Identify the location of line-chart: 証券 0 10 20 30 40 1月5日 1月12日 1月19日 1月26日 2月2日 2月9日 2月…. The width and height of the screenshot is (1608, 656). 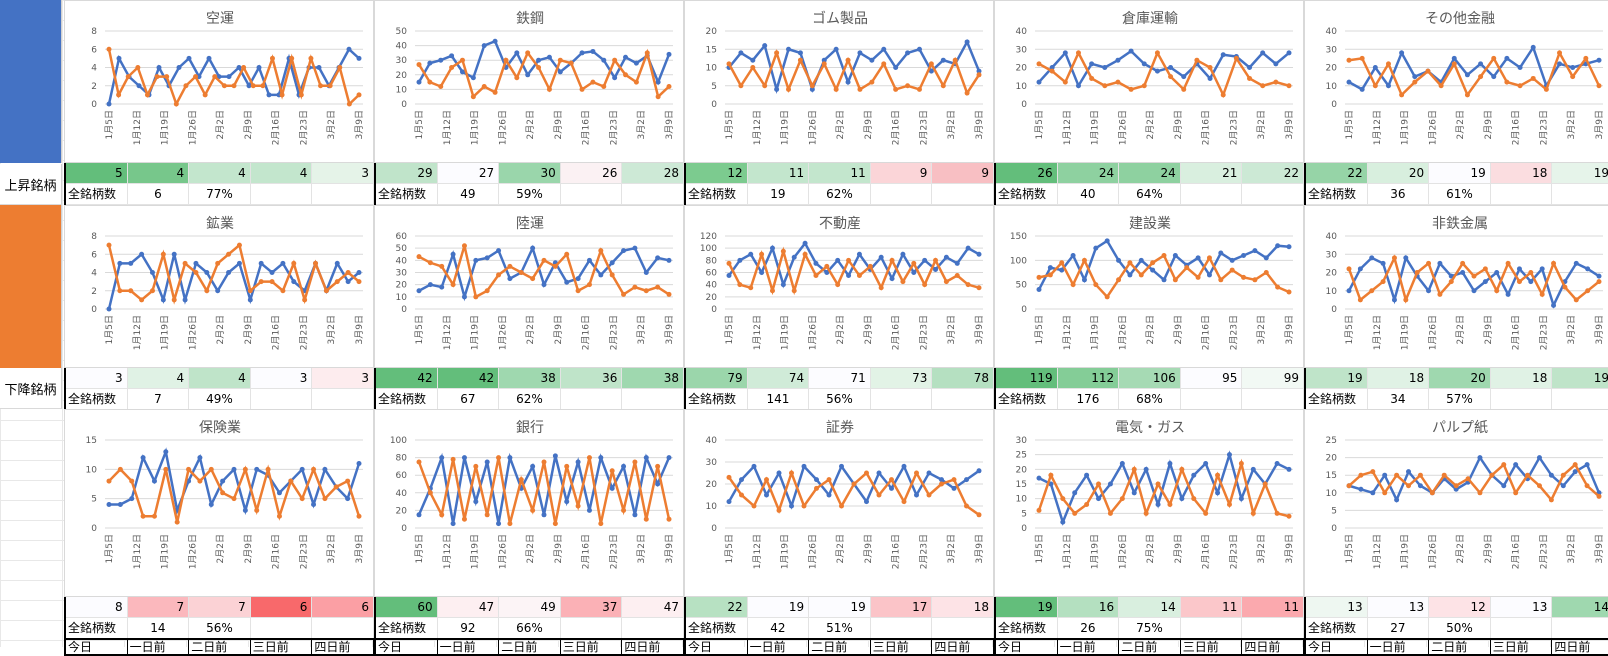
(839, 503).